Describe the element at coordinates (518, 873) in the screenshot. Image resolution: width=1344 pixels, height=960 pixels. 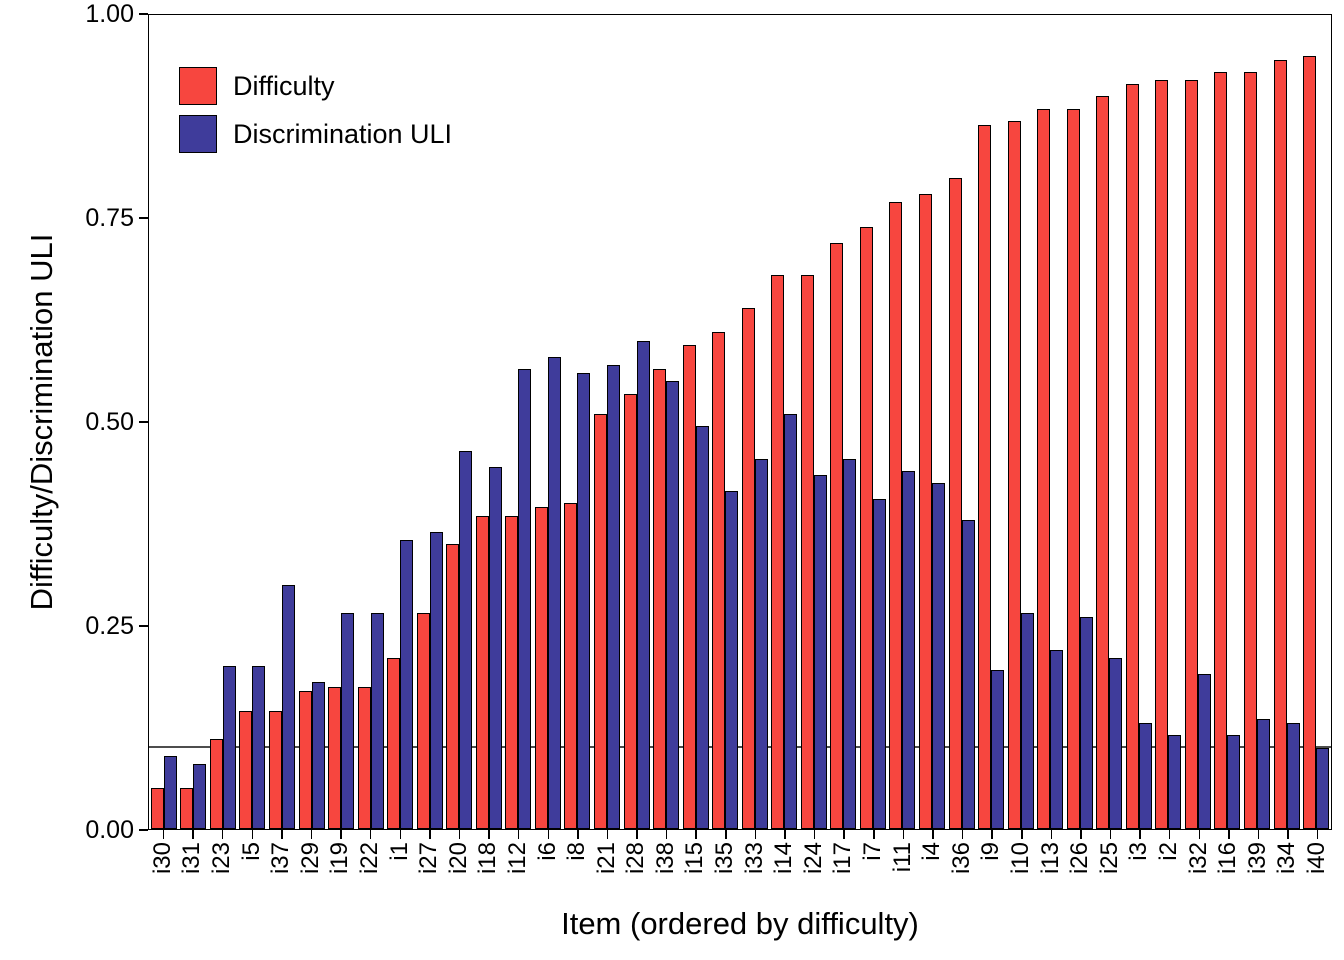
I see `x-label-cell-i12: i12` at that location.